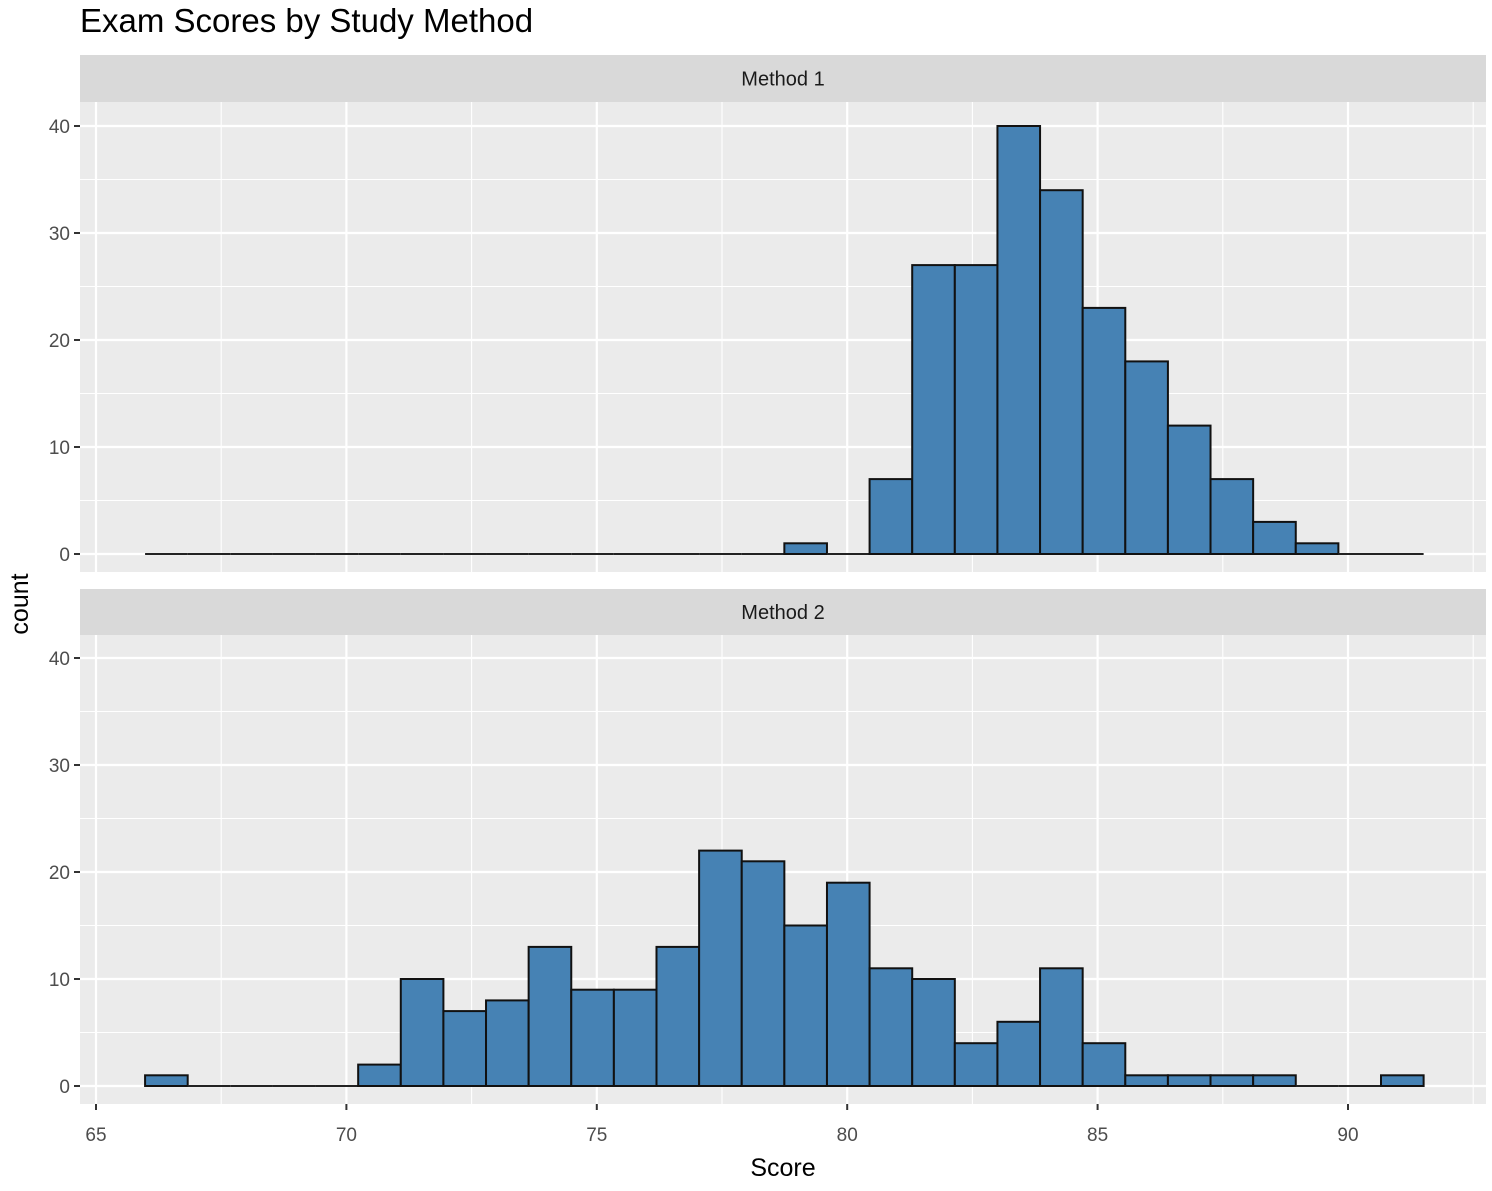 The width and height of the screenshot is (1492, 1191). Describe the element at coordinates (346, 1135) in the screenshot. I see `x-tick-label: 70` at that location.